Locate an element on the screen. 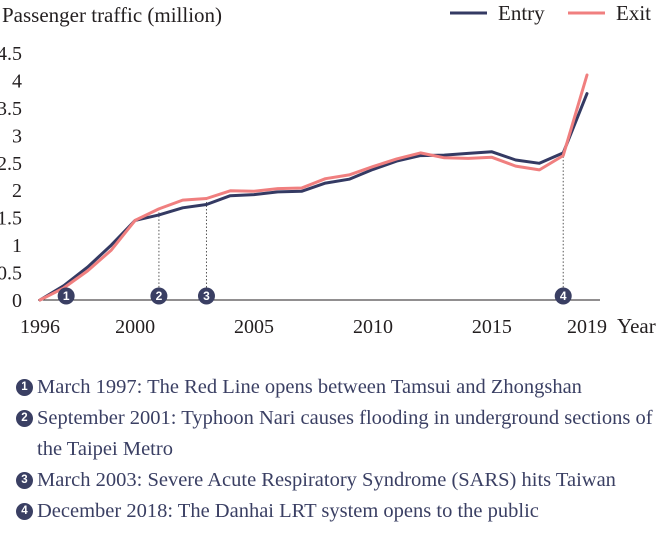 This screenshot has height=557, width=668. event-marker-label: 2 is located at coordinates (159, 296).